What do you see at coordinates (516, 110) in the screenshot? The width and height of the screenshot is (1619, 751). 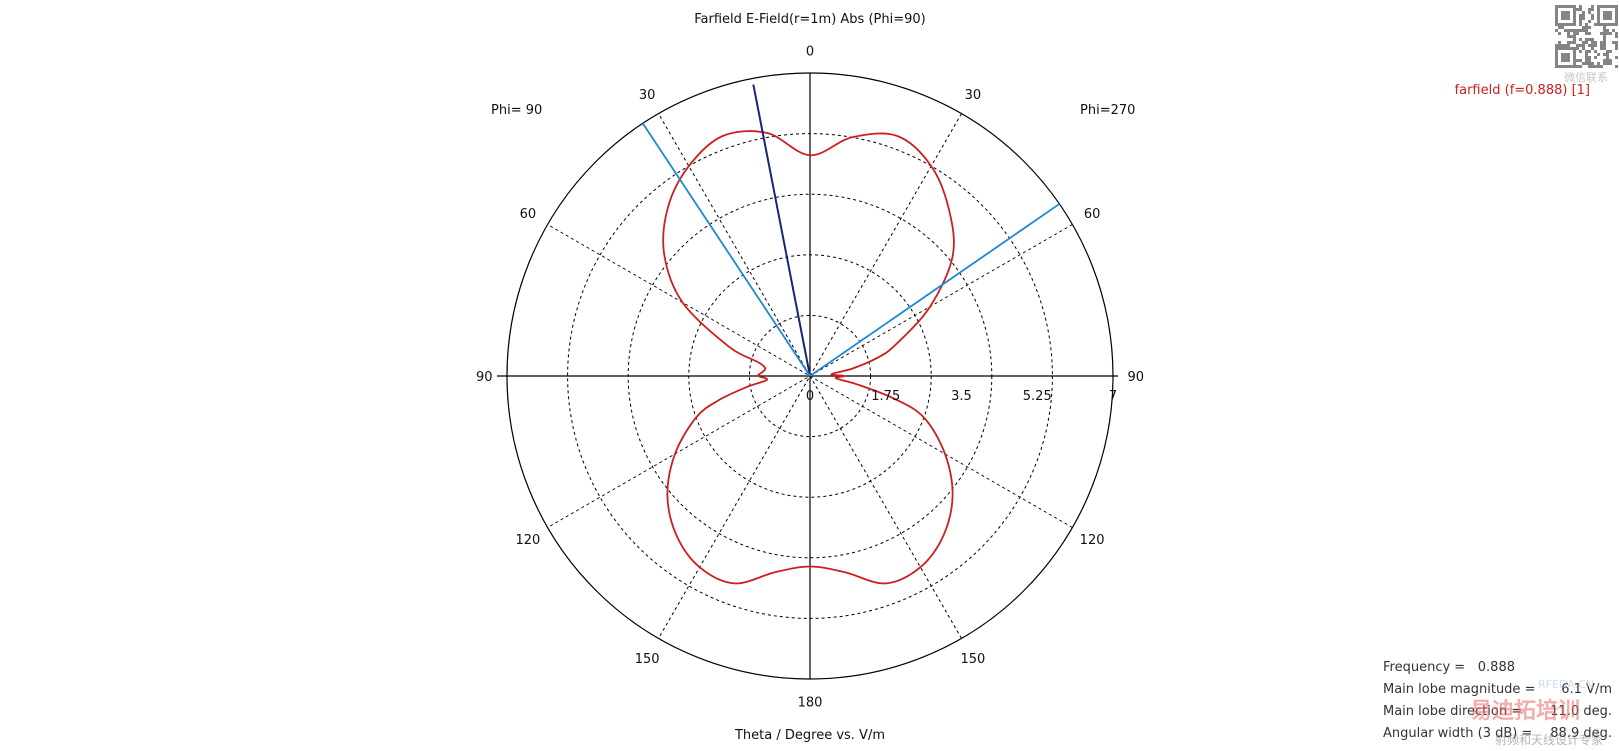 I see `phi-left-label: Phi= 90` at bounding box center [516, 110].